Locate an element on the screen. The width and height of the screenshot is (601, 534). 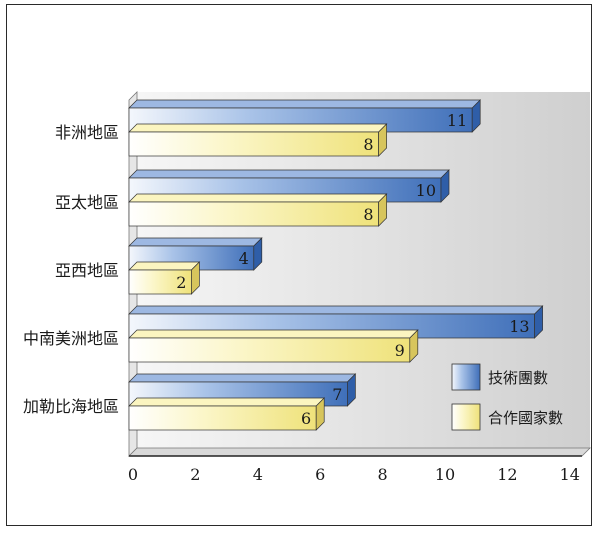
x-tick-label: 10 is located at coordinates (445, 474).